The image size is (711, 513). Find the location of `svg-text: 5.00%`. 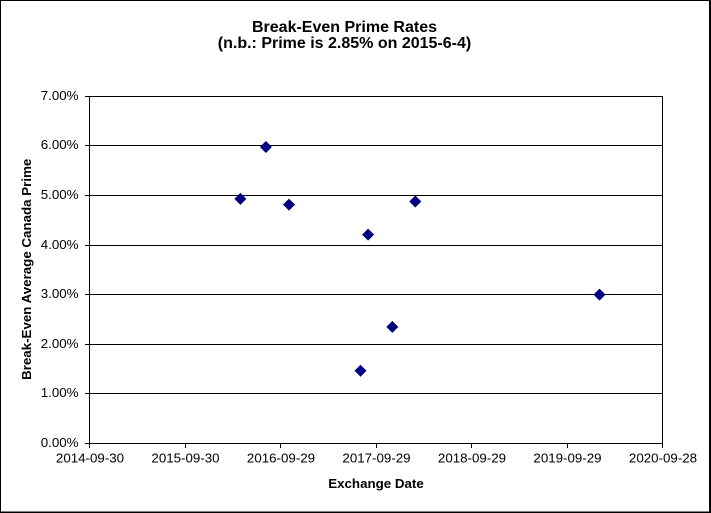

svg-text: 5.00% is located at coordinates (60, 194).